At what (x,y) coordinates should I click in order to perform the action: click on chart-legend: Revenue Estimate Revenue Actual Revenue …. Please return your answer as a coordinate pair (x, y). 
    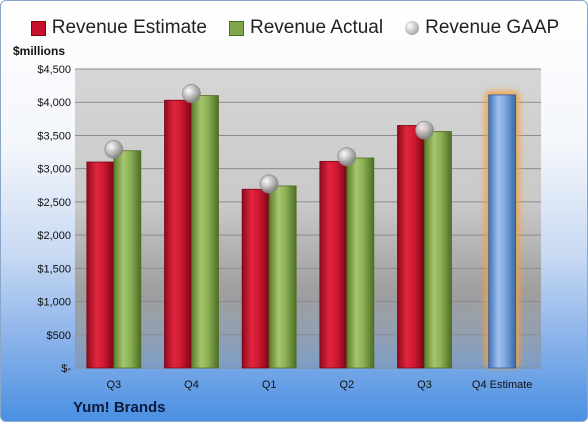
    Looking at the image, I should click on (294, 28).